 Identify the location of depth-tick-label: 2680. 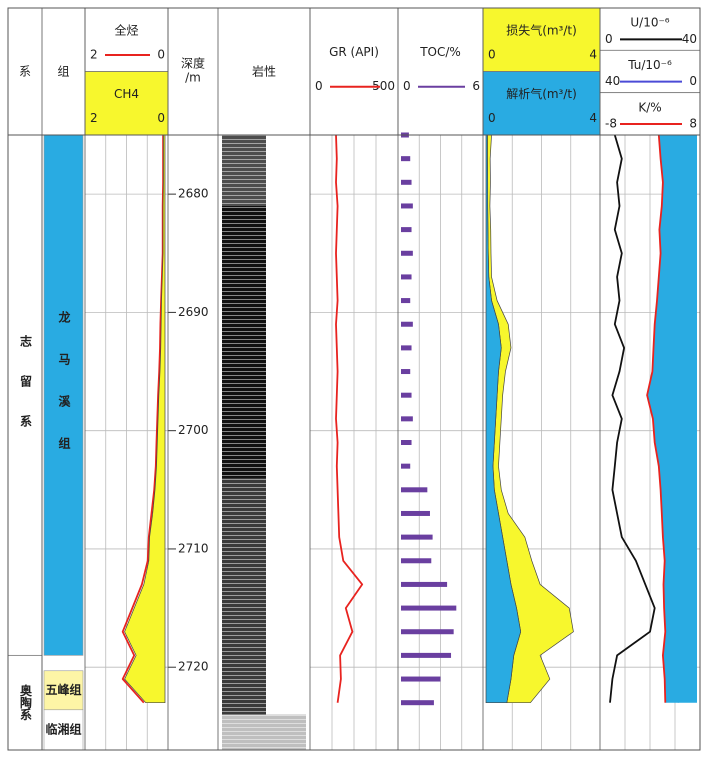
(193, 194).